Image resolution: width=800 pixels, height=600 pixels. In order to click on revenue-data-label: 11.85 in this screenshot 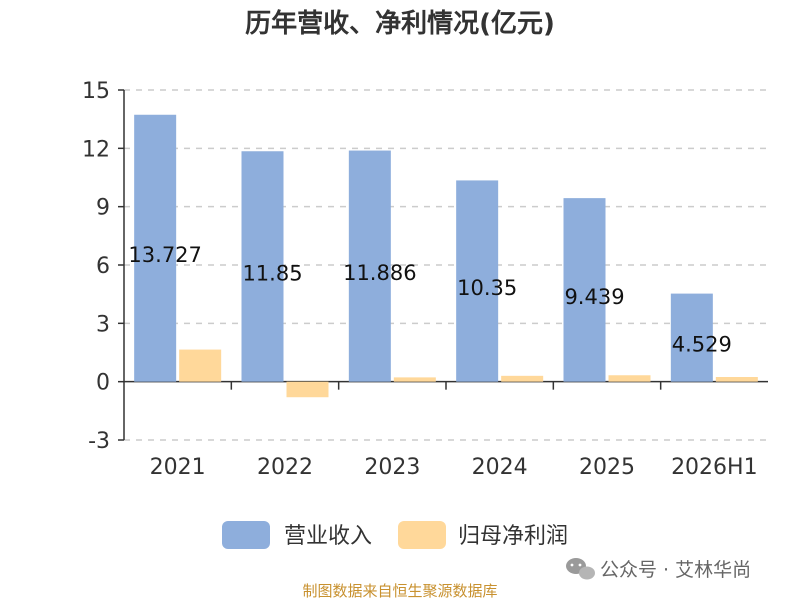, I will do `click(272, 273)`.